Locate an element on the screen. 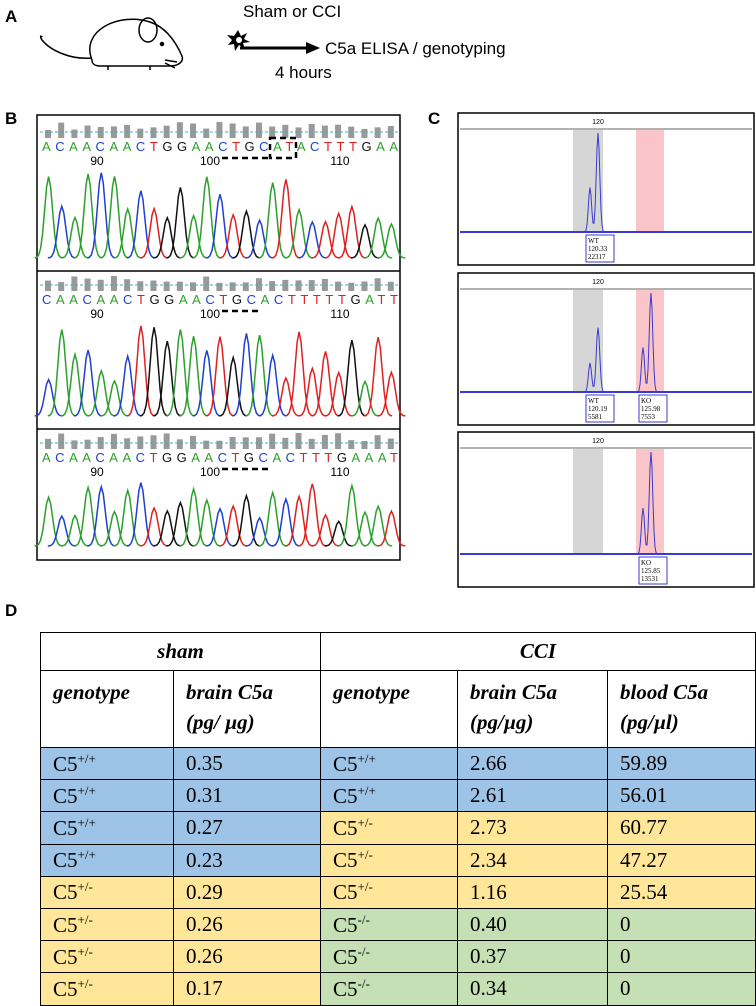  base-position: 110 is located at coordinates (339, 161).